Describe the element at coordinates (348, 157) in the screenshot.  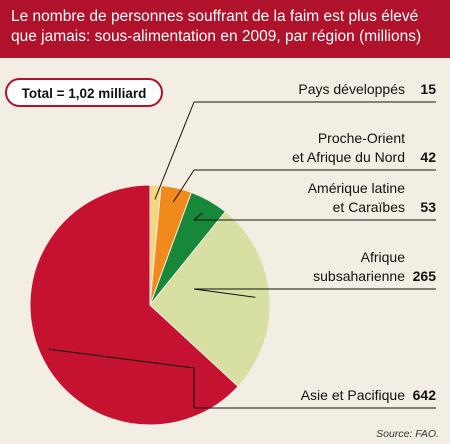
I see `slice-label: et Afrique du Nord` at that location.